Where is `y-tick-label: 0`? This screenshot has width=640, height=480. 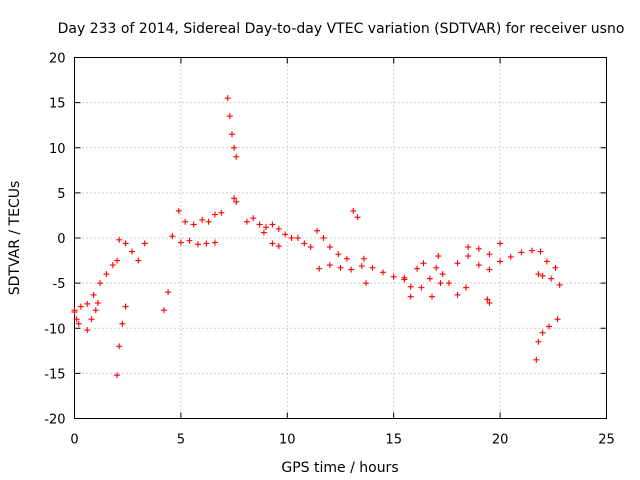
y-tick-label: 0 is located at coordinates (61, 239).